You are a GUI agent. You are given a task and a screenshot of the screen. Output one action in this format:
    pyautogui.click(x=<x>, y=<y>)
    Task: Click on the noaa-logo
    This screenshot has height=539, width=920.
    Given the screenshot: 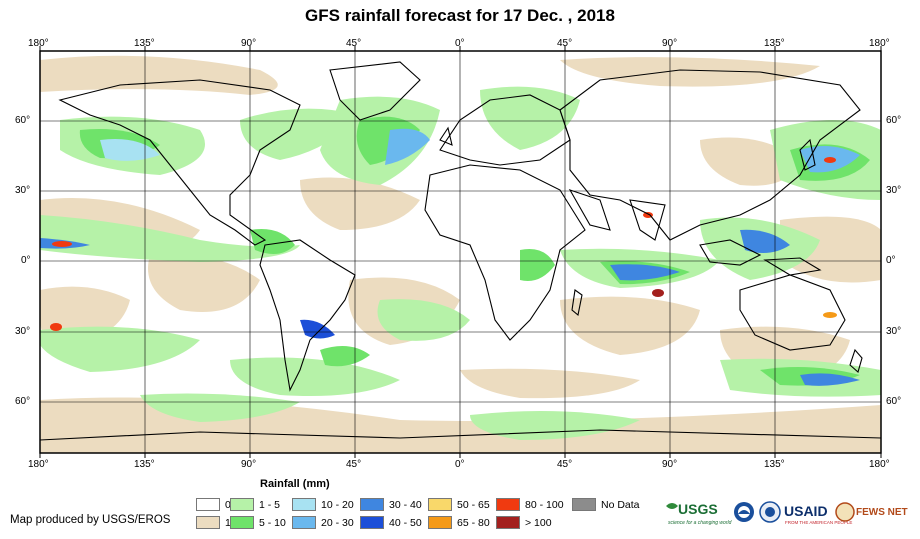 What is the action you would take?
    pyautogui.click(x=744, y=512)
    